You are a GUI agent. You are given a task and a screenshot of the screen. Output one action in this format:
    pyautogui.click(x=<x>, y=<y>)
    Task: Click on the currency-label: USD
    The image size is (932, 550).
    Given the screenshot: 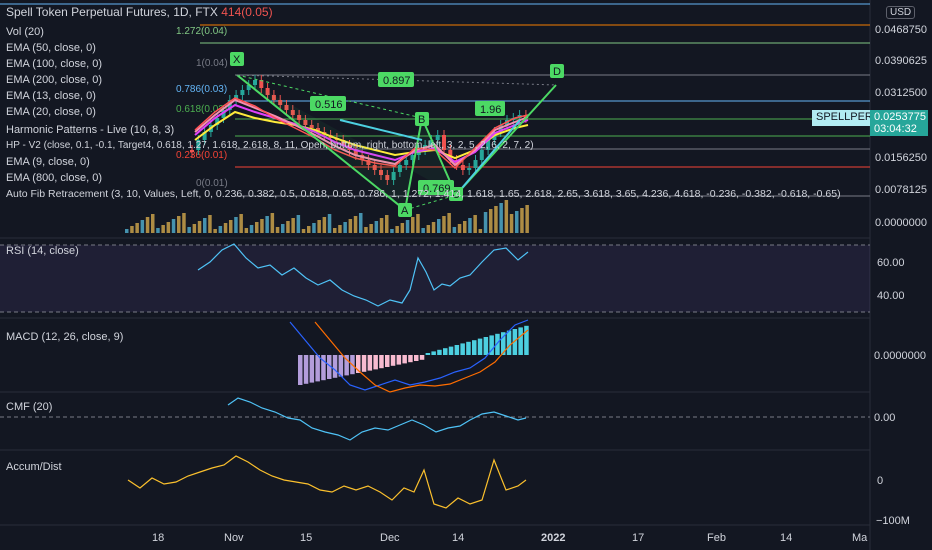 What is the action you would take?
    pyautogui.click(x=901, y=12)
    